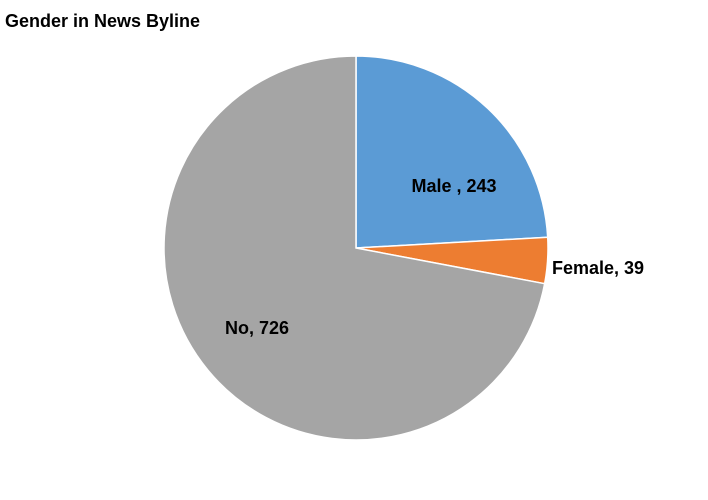  Describe the element at coordinates (598, 268) in the screenshot. I see `data-label-female: Female, 39` at that location.